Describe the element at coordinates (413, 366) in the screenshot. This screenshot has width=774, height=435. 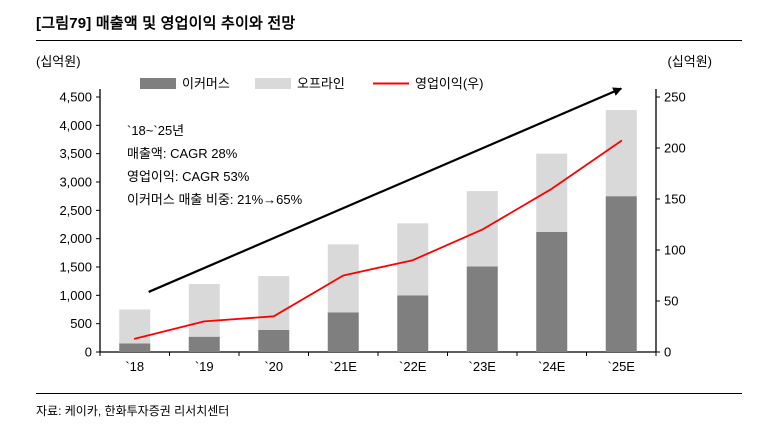
I see `x-axis-category-label: `22E` at that location.